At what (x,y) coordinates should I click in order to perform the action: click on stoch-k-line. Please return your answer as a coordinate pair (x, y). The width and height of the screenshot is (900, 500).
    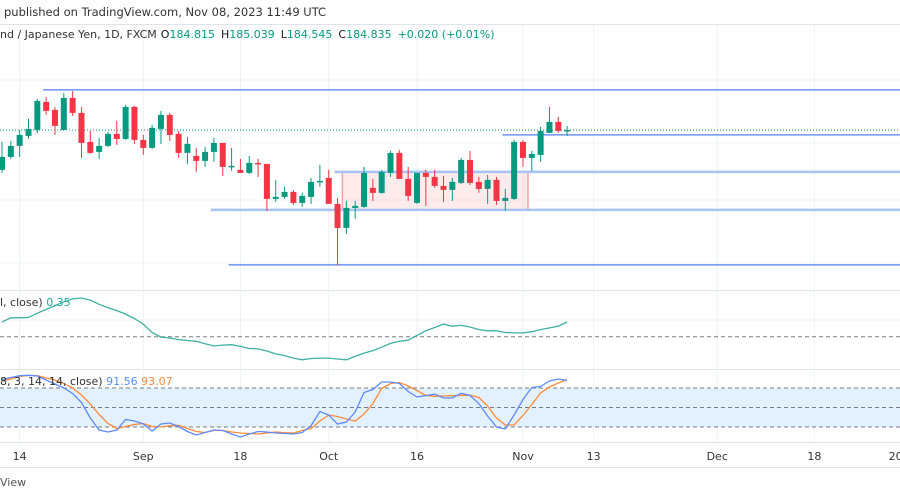
    Looking at the image, I should click on (284, 406).